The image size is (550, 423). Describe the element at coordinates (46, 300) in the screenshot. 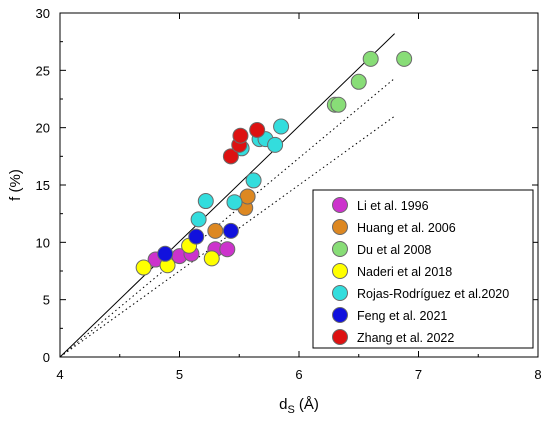

I see `y-tick-label: 5` at that location.